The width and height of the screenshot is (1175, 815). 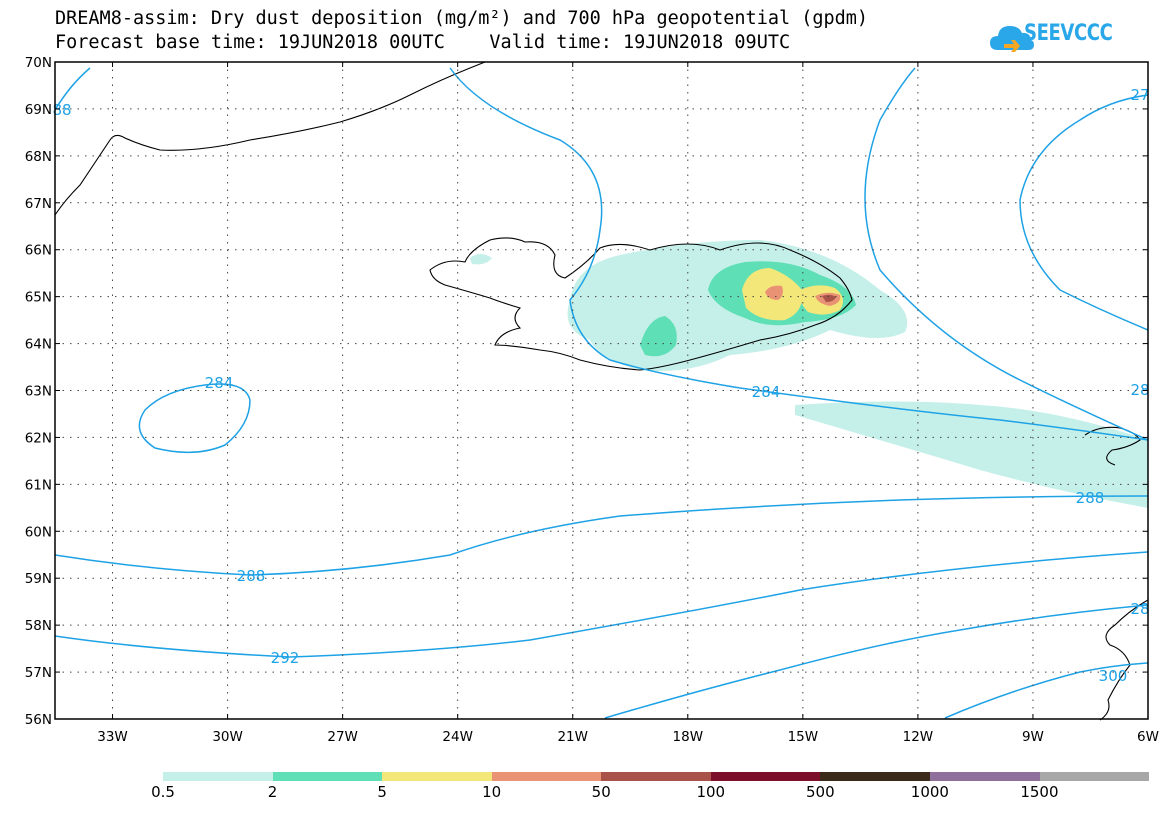 What do you see at coordinates (38, 673) in the screenshot?
I see `lat-tick-label: 57N` at bounding box center [38, 673].